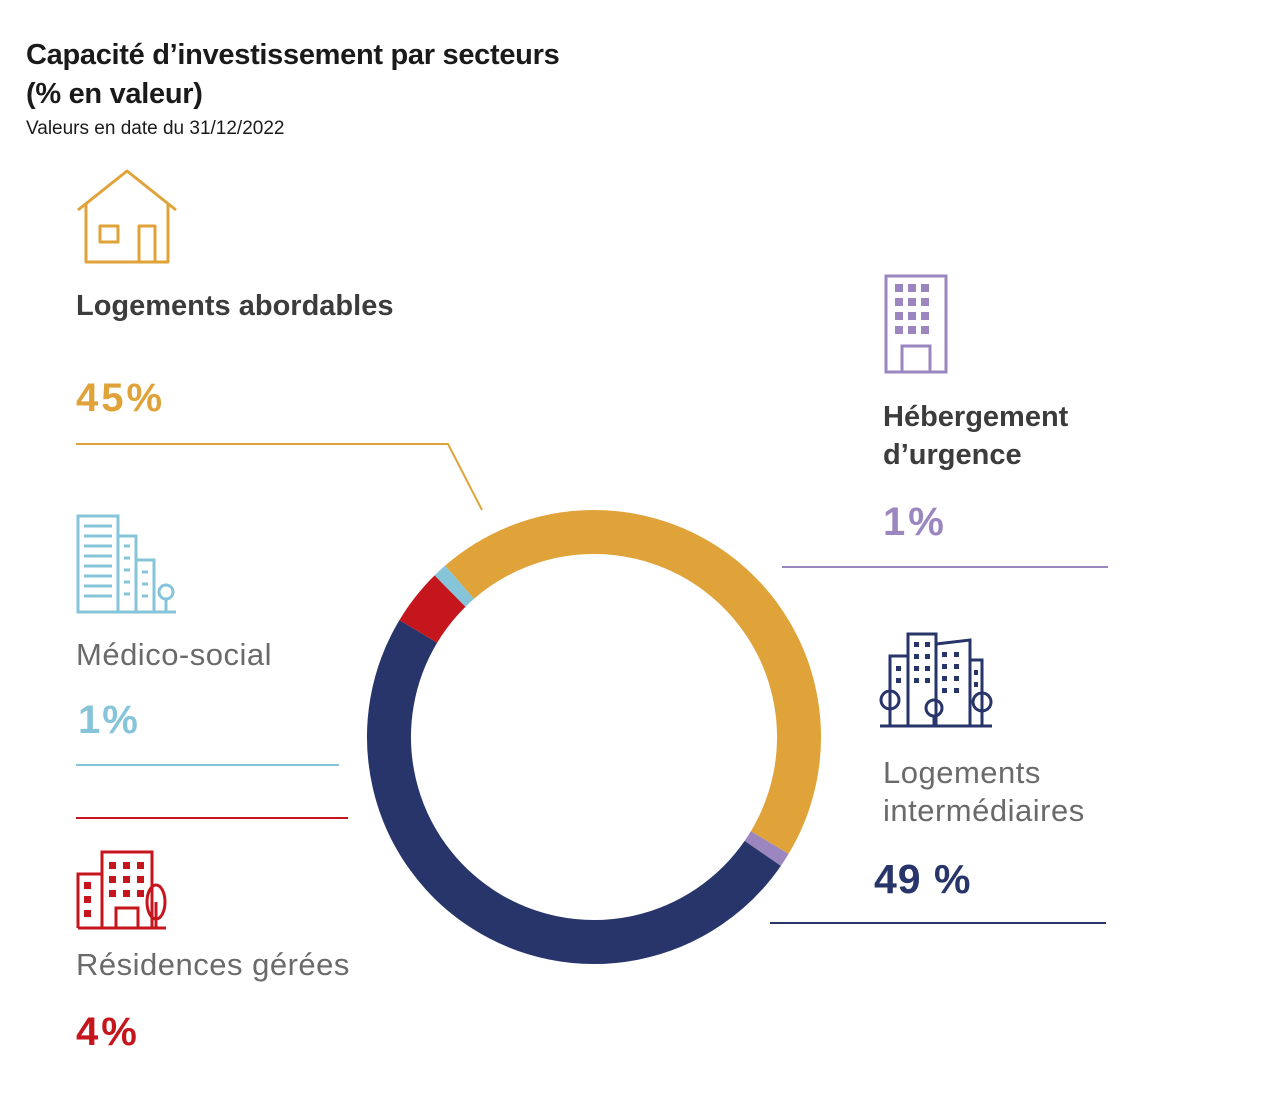 The width and height of the screenshot is (1280, 1113). I want to click on connector-line-logements-abordables, so click(279, 477).